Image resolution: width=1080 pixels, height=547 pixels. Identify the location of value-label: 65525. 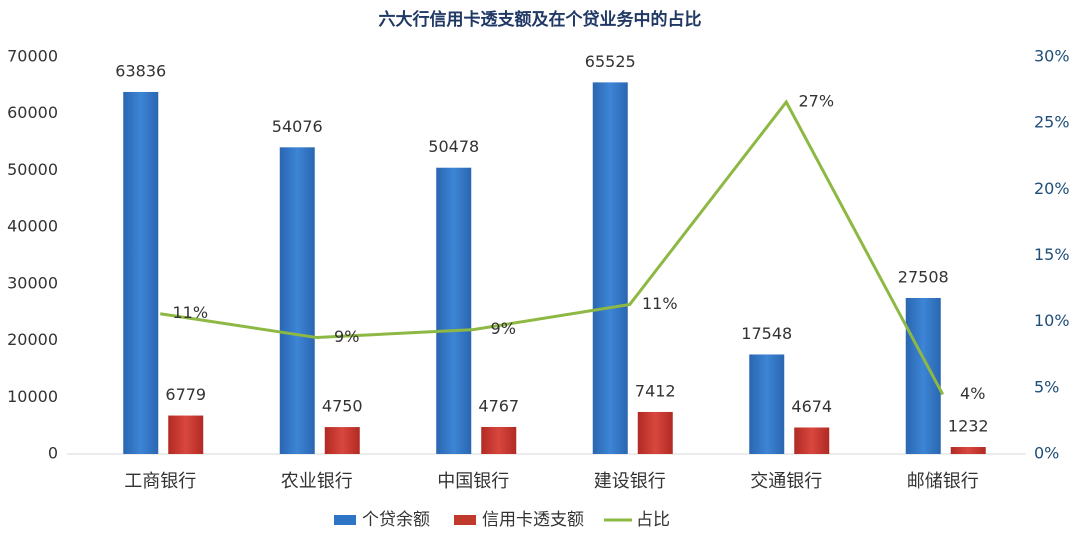
(610, 61).